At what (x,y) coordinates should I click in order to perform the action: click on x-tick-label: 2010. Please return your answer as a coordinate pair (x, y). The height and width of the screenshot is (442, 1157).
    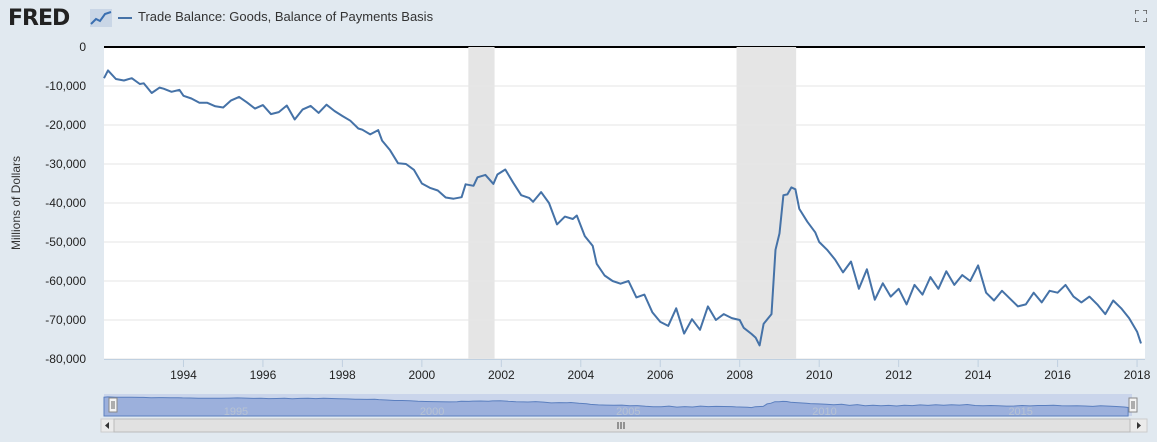
    Looking at the image, I should click on (819, 375).